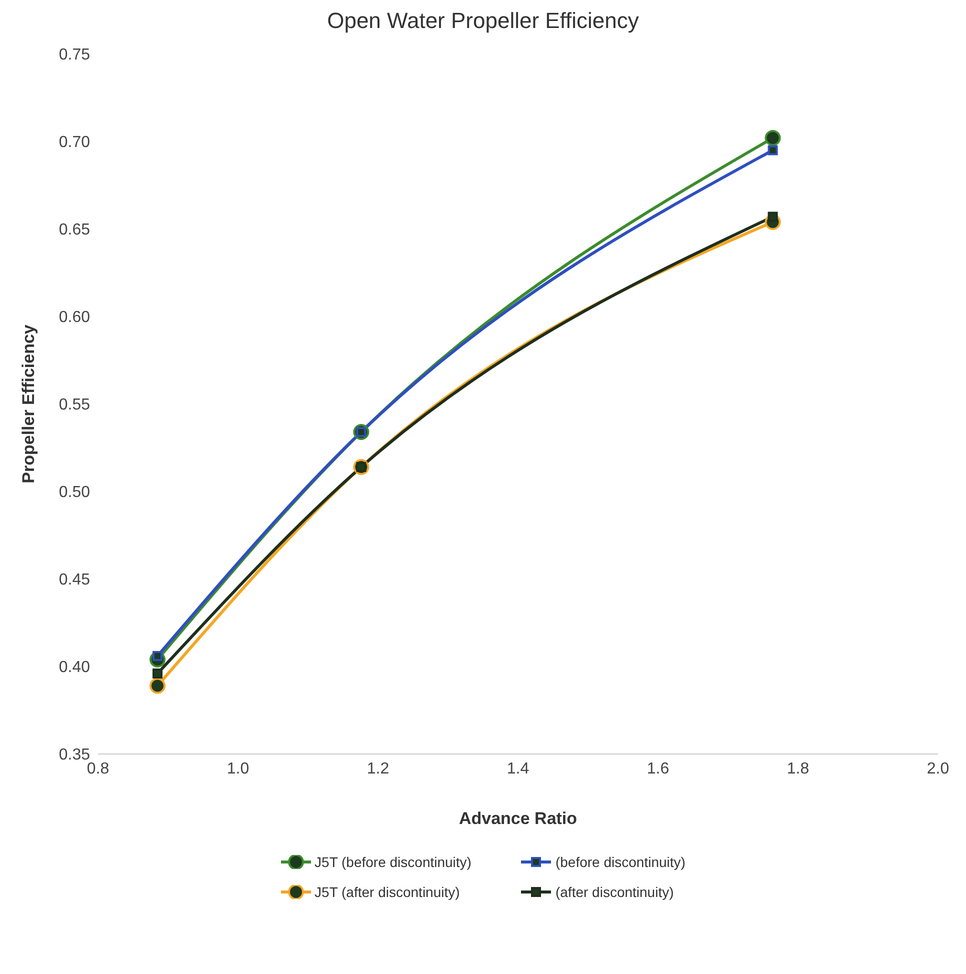 The image size is (966, 974). Describe the element at coordinates (74, 55) in the screenshot. I see `y-tick-label: 0.75` at that location.